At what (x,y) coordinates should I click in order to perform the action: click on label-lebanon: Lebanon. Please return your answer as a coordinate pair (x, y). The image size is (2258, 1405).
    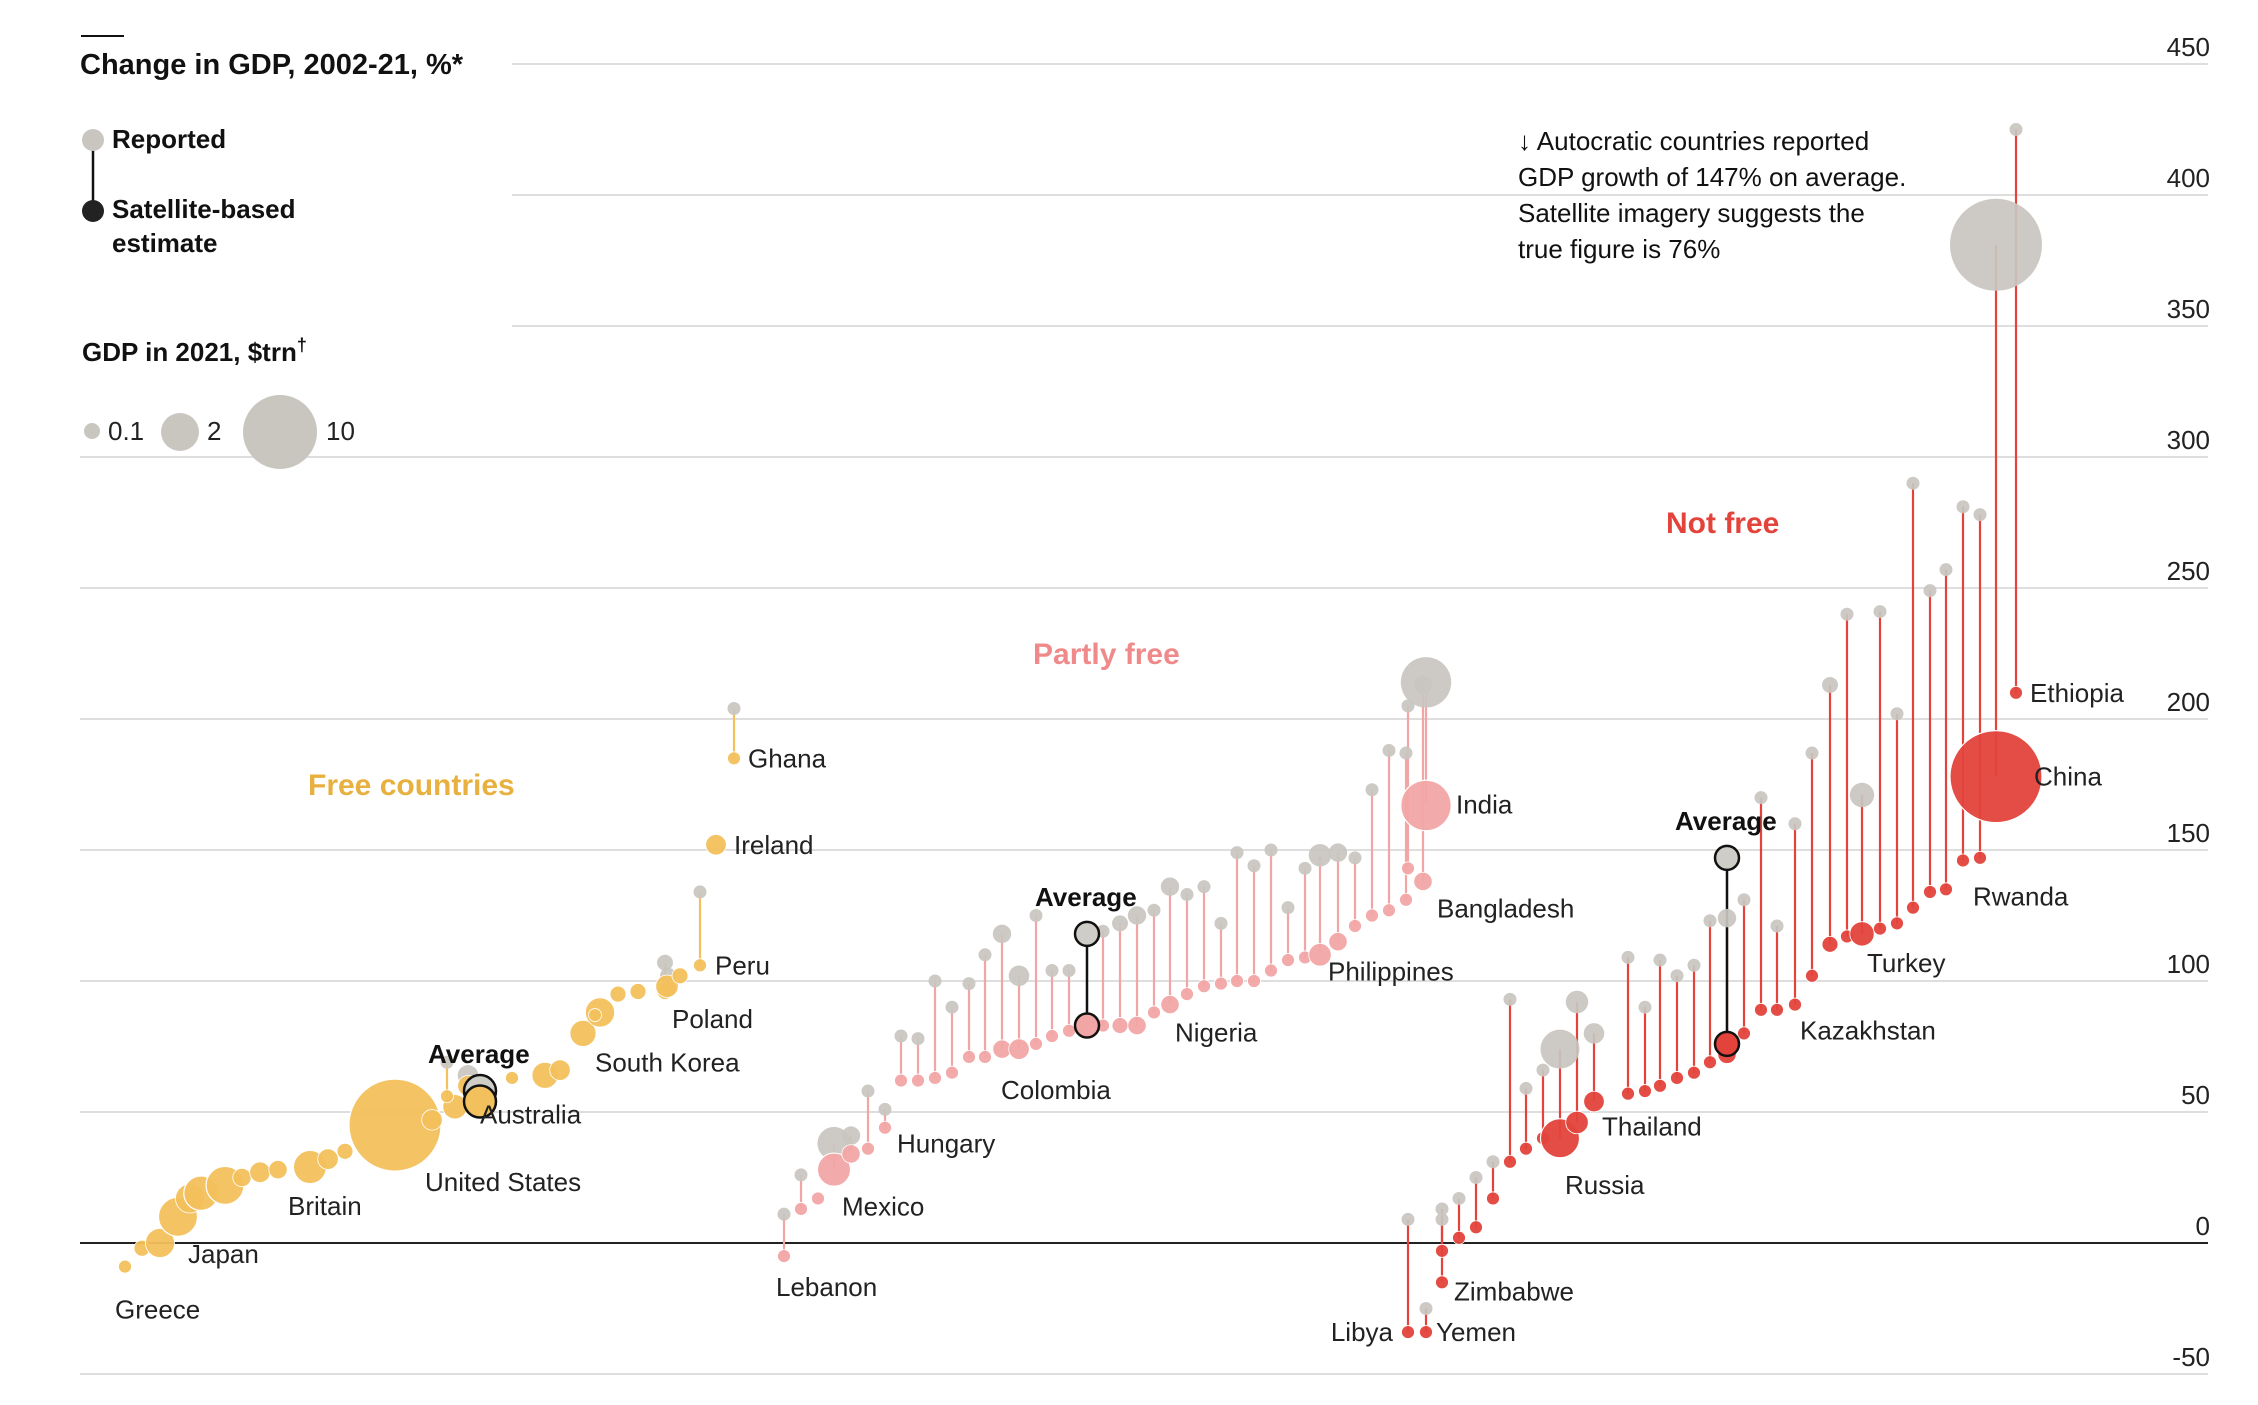
    Looking at the image, I should click on (826, 1287).